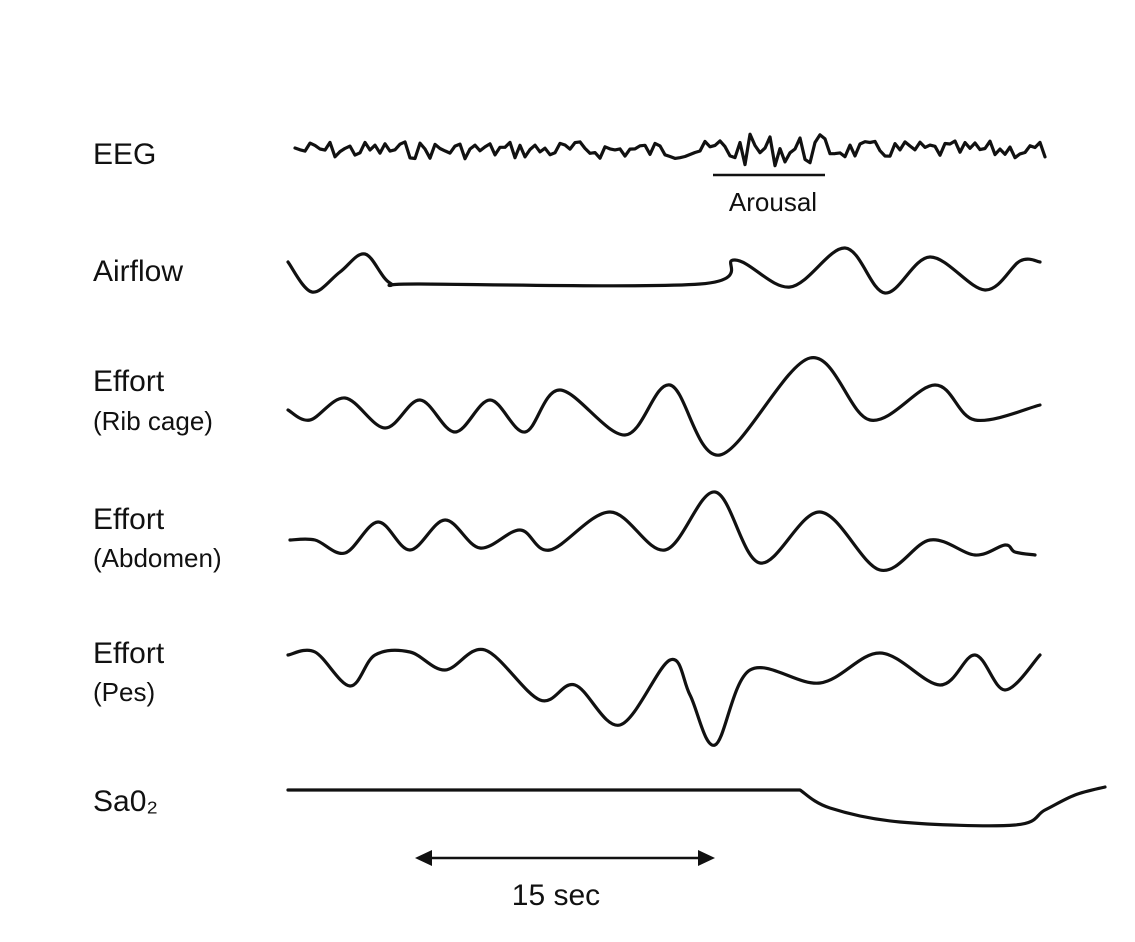  What do you see at coordinates (124, 692) in the screenshot?
I see `trace-sublabel: (Pes)` at bounding box center [124, 692].